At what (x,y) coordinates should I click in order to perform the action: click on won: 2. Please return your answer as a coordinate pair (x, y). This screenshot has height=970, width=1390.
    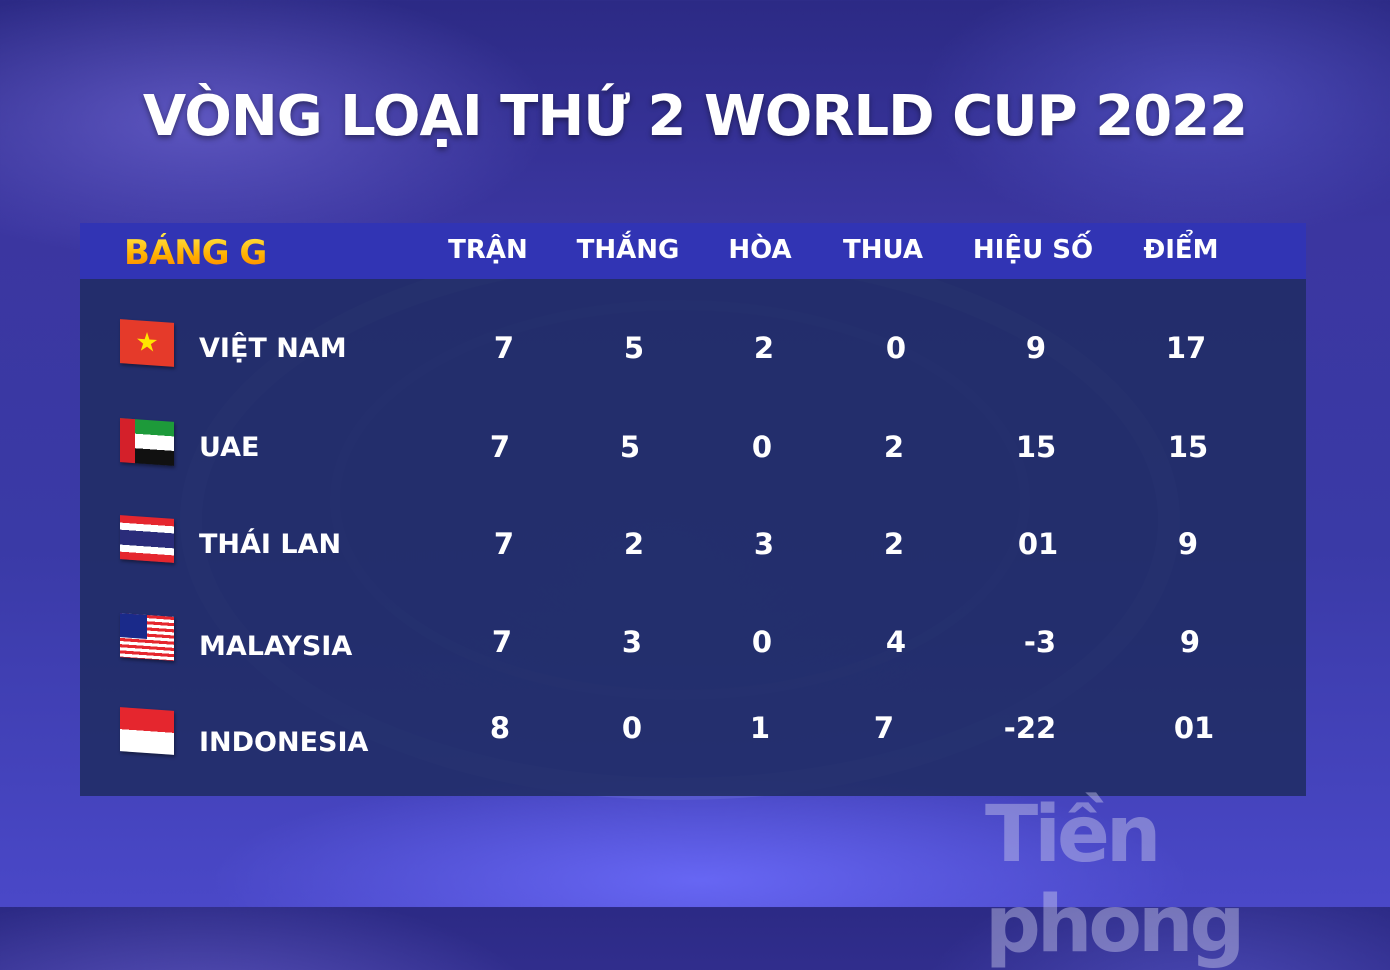
    Looking at the image, I should click on (634, 544).